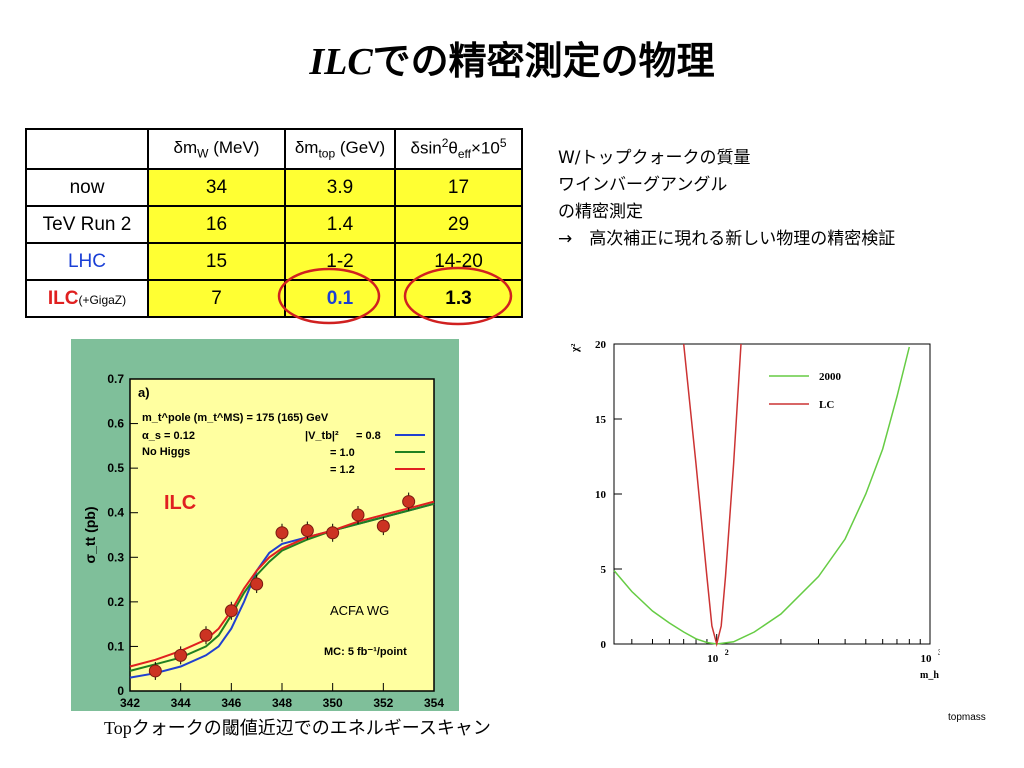 This screenshot has height=768, width=1024. I want to click on table-cell: 29, so click(458, 224).